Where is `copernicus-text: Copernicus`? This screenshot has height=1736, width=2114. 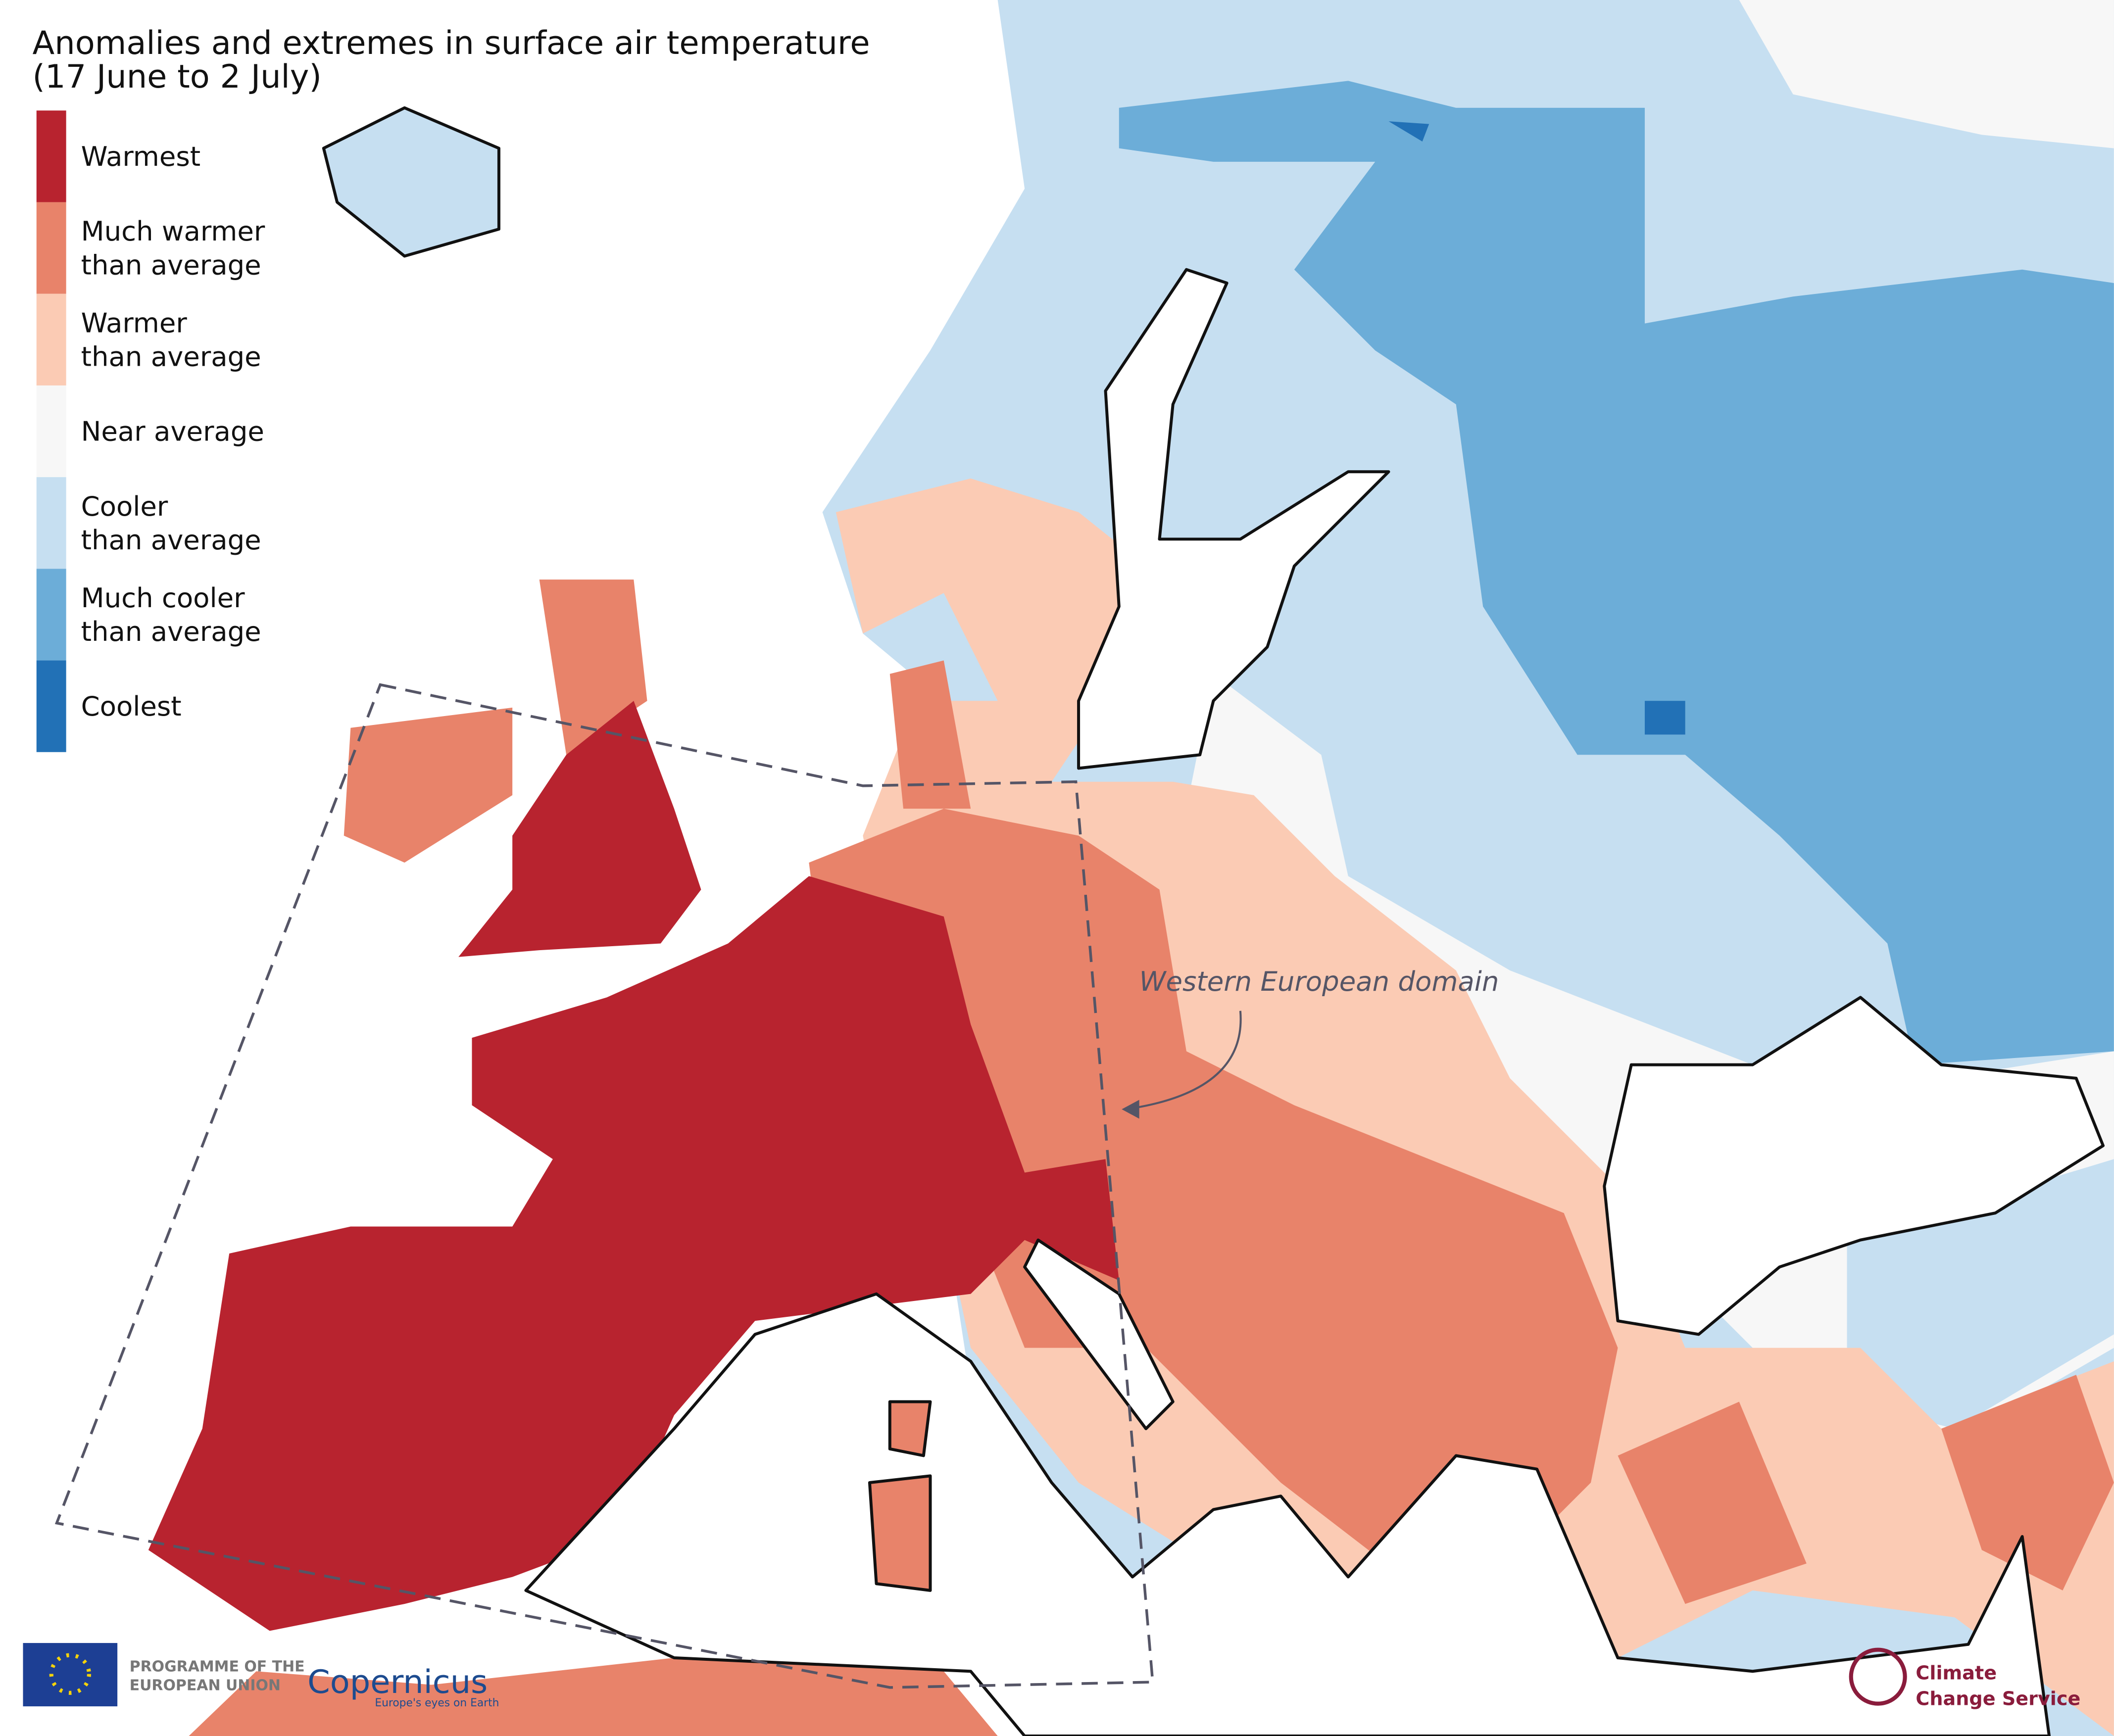
copernicus-text: Copernicus is located at coordinates (397, 1682).